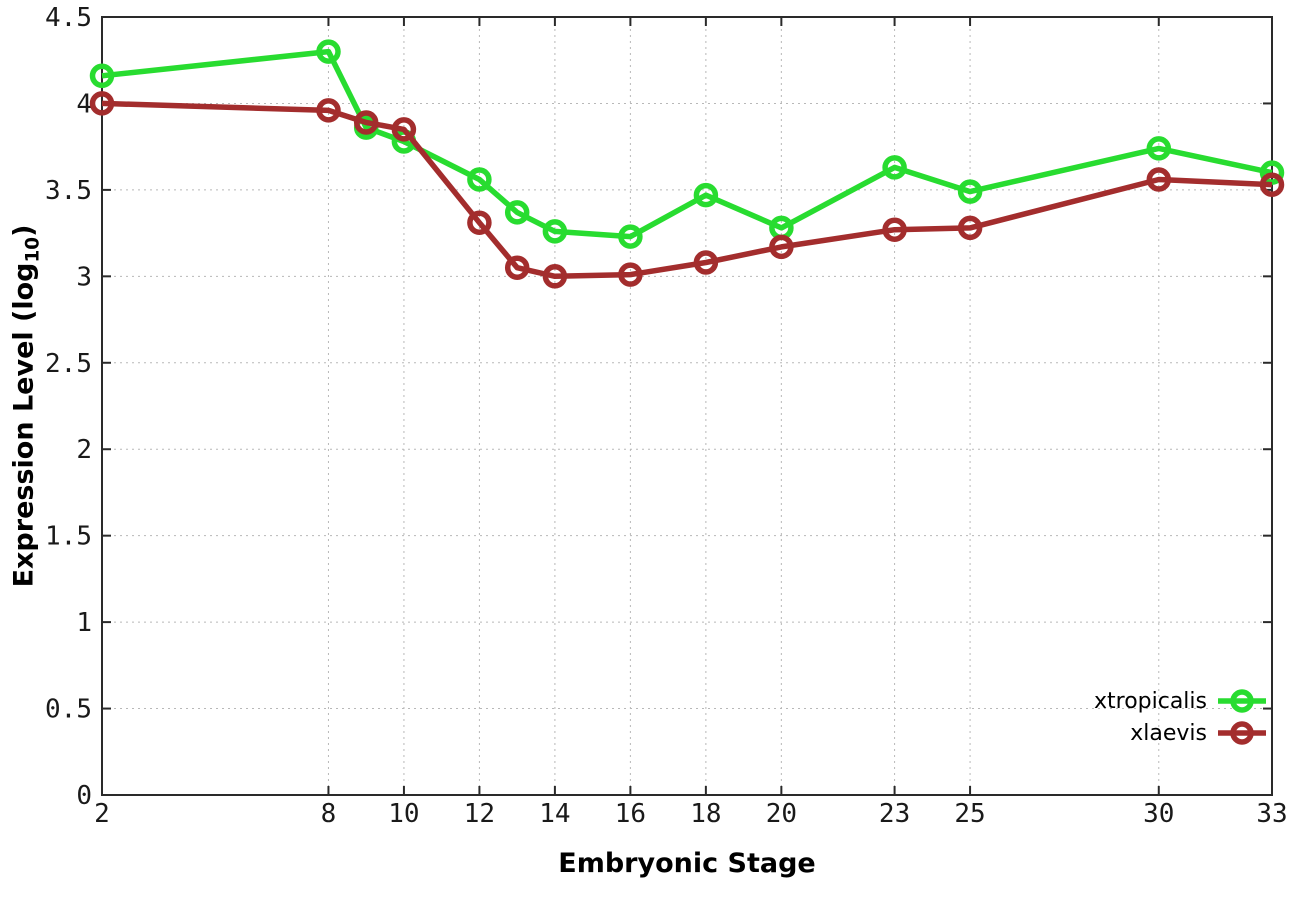  I want to click on y-tick-label: 1.5, so click(68, 537).